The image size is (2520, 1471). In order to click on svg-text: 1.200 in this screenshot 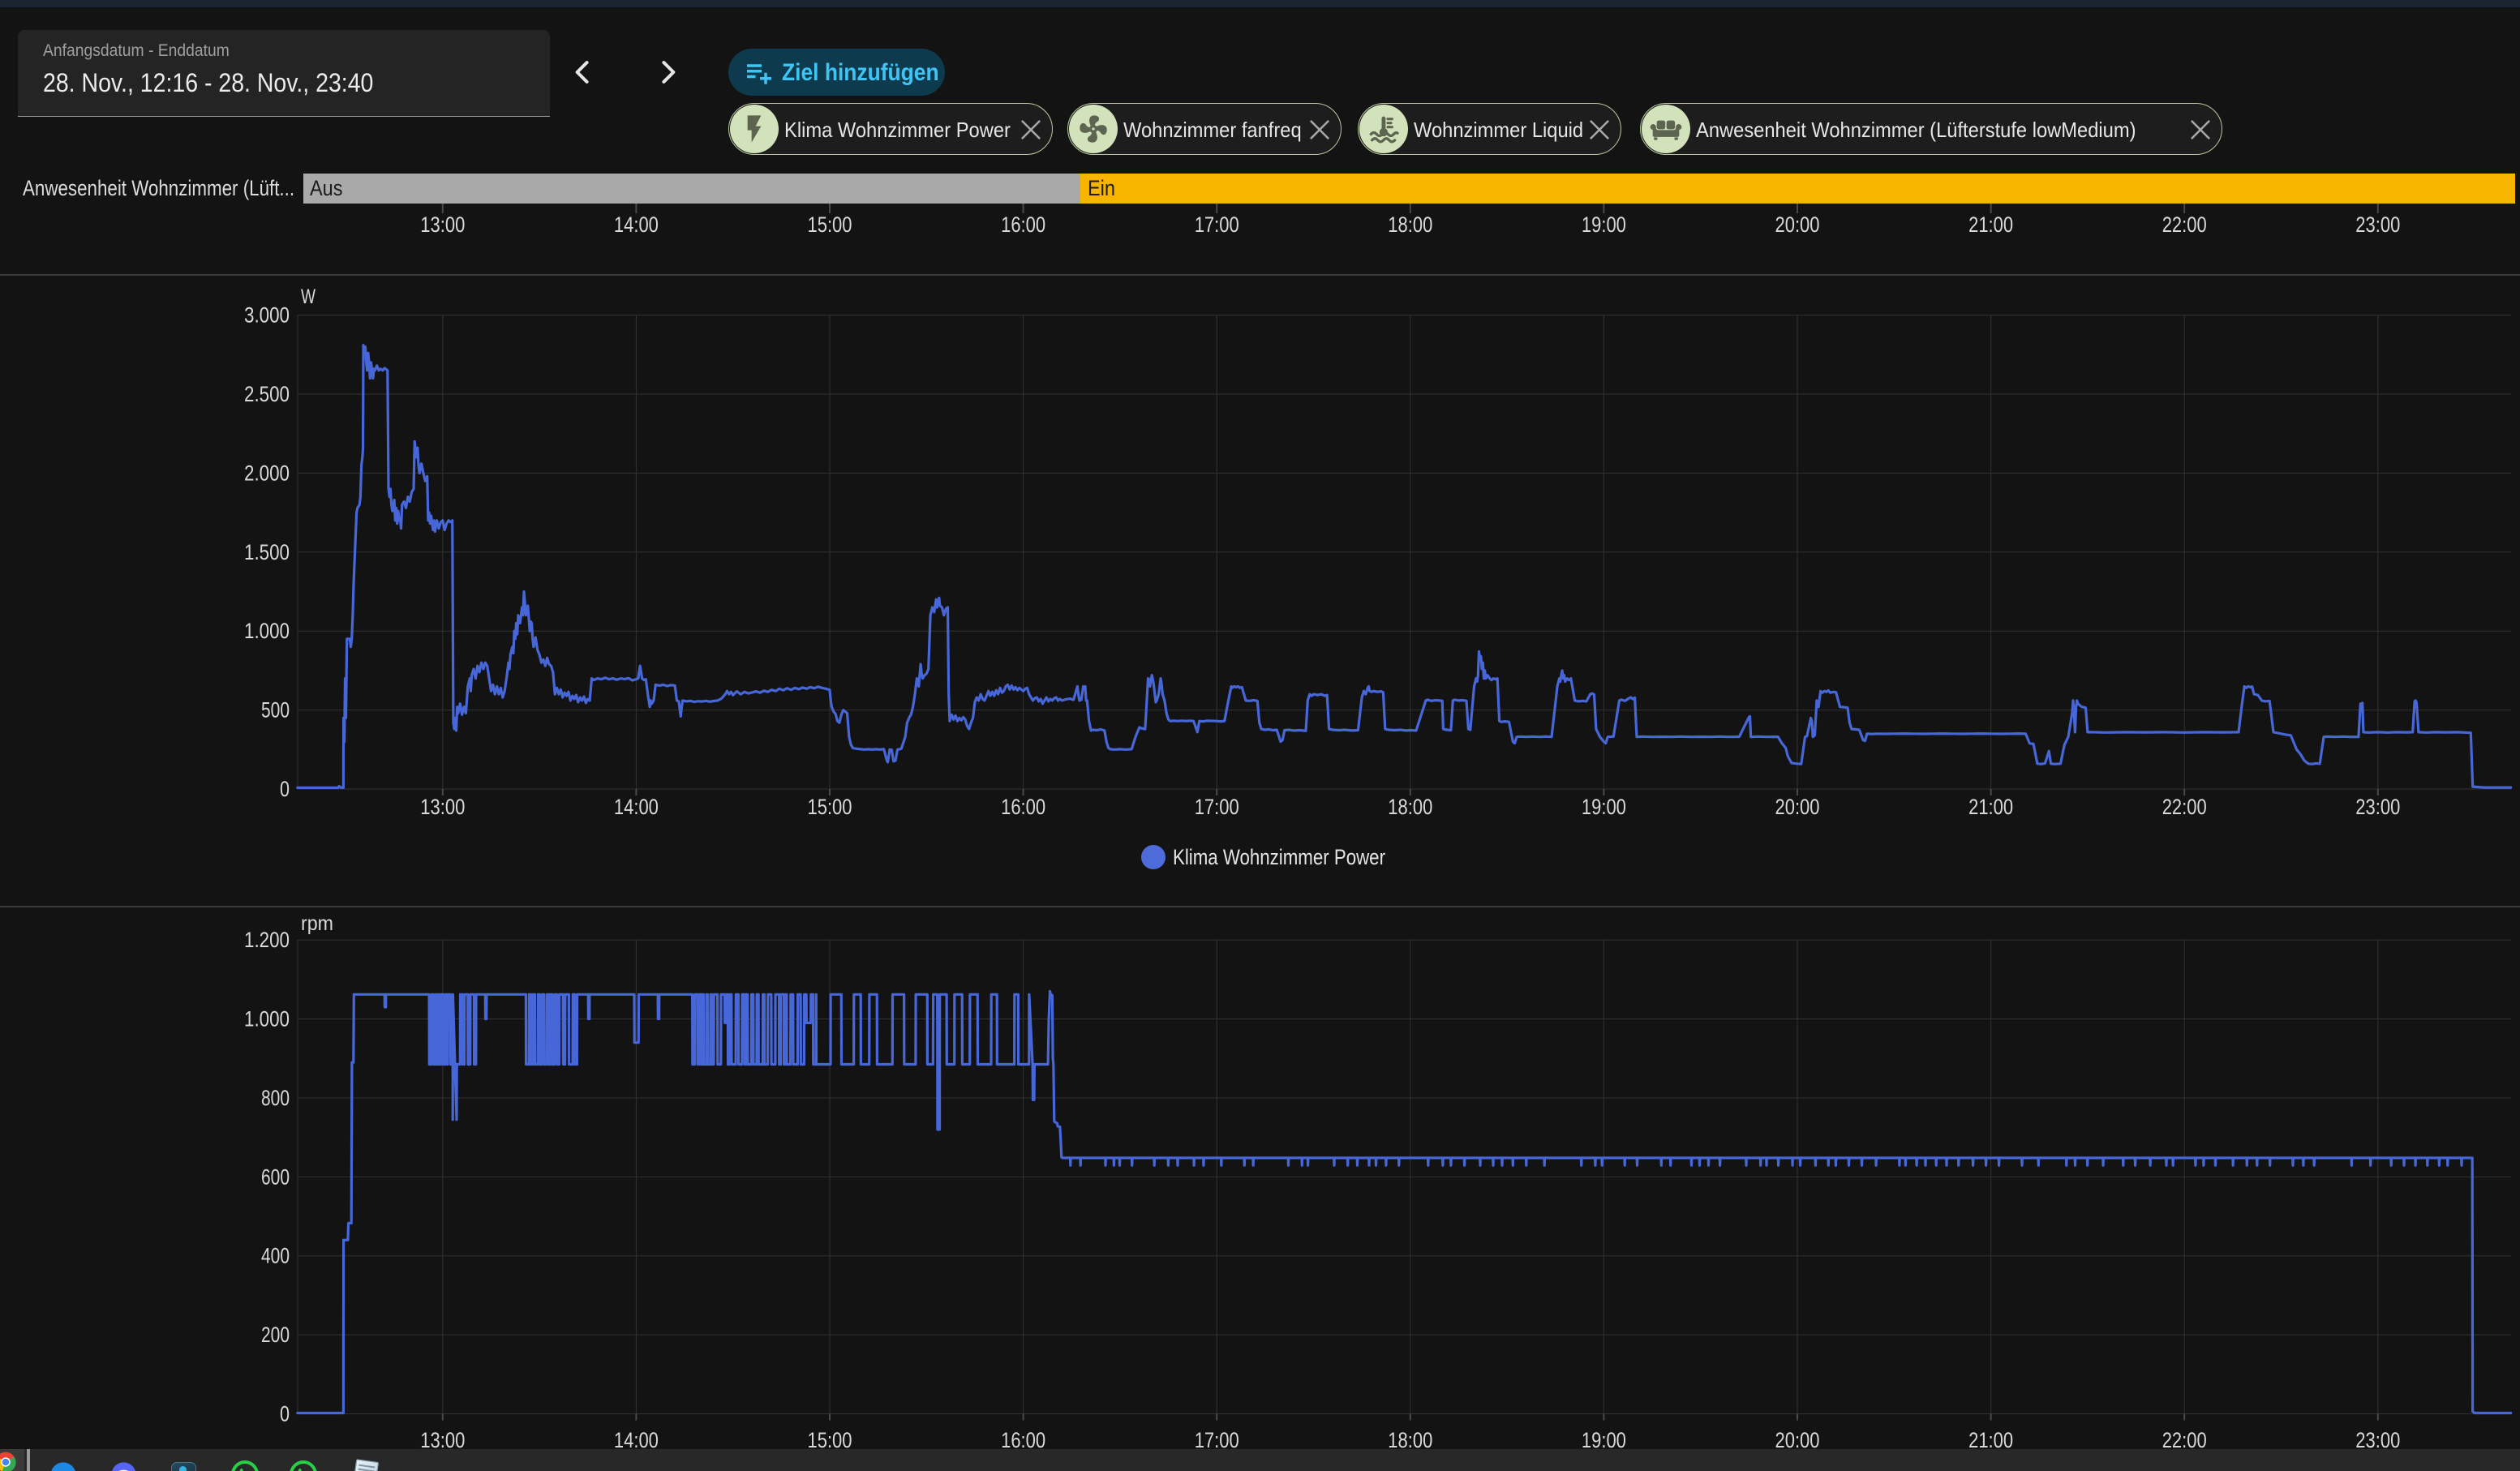, I will do `click(267, 940)`.